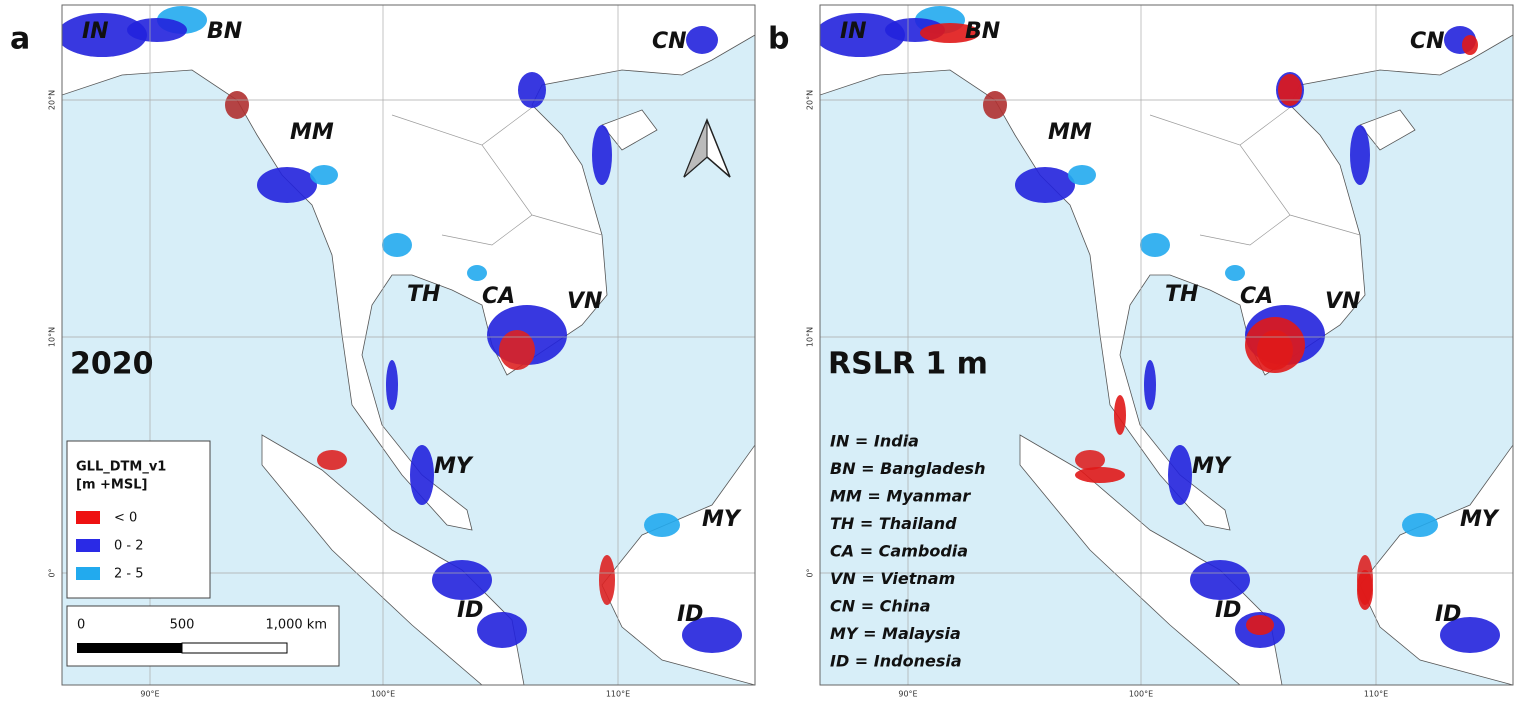 The image size is (1522, 710). What do you see at coordinates (95, 31) in the screenshot?
I see `country-label: IN` at bounding box center [95, 31].